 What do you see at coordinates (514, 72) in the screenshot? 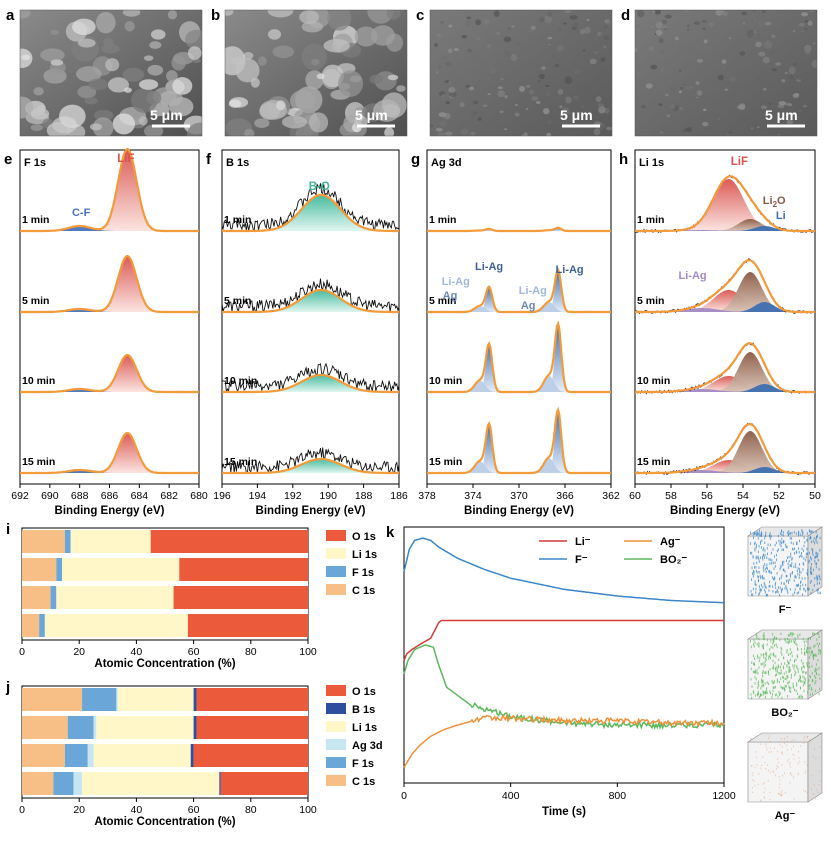
I see `sem-image-c: c 5 μm` at bounding box center [514, 72].